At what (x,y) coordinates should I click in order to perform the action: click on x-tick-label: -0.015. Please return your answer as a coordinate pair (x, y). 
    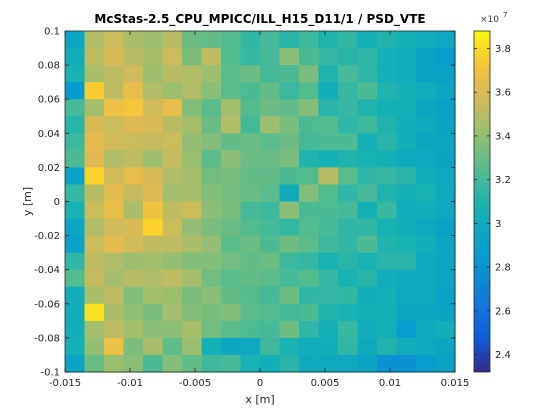
    Looking at the image, I should click on (65, 383).